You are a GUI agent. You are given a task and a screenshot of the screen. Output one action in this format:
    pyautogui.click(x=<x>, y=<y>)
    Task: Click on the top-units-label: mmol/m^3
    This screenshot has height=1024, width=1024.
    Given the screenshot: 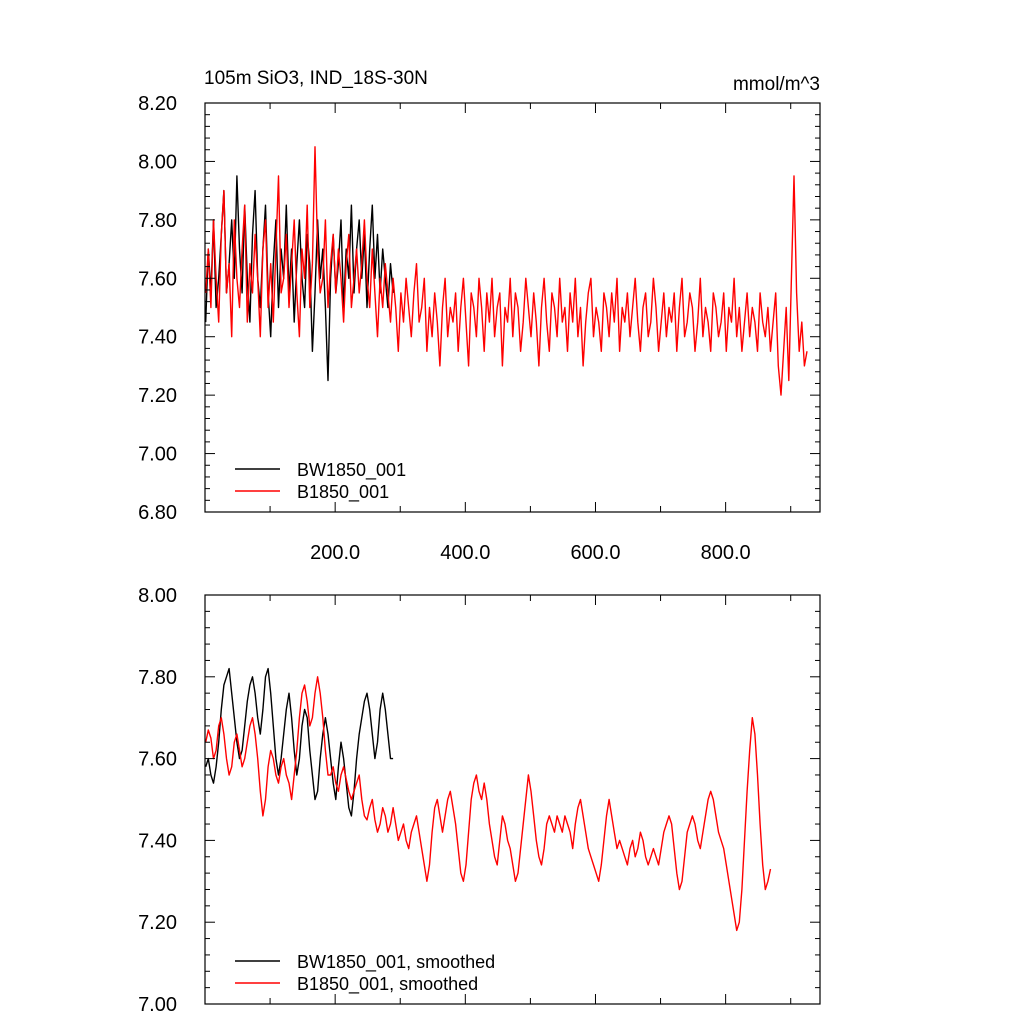 What is the action you would take?
    pyautogui.click(x=776, y=84)
    